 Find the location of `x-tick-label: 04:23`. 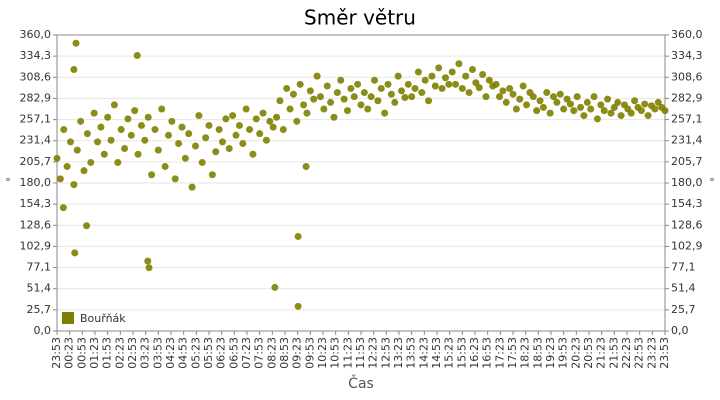

x-tick-label: 04:23 is located at coordinates (170, 353).